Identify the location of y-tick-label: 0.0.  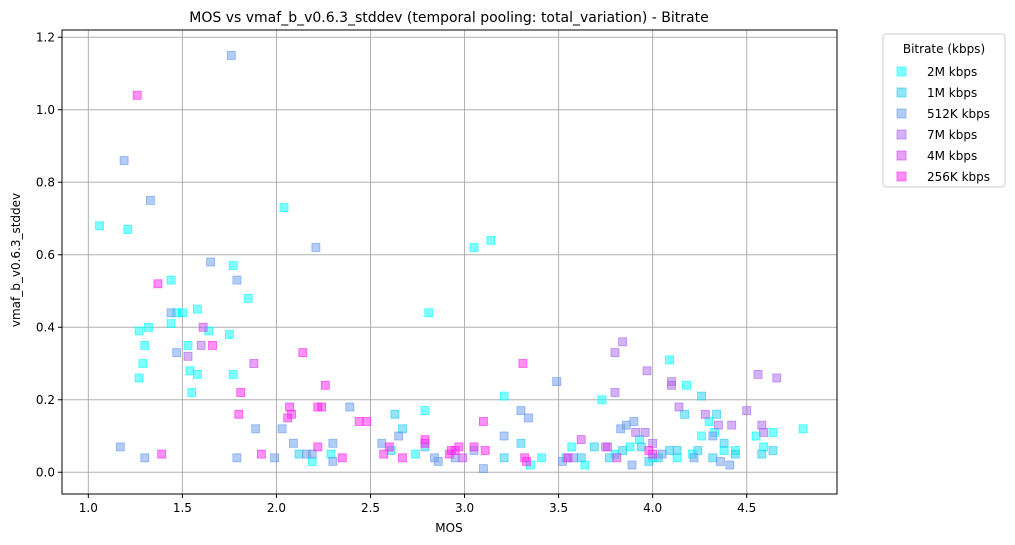
(45, 472).